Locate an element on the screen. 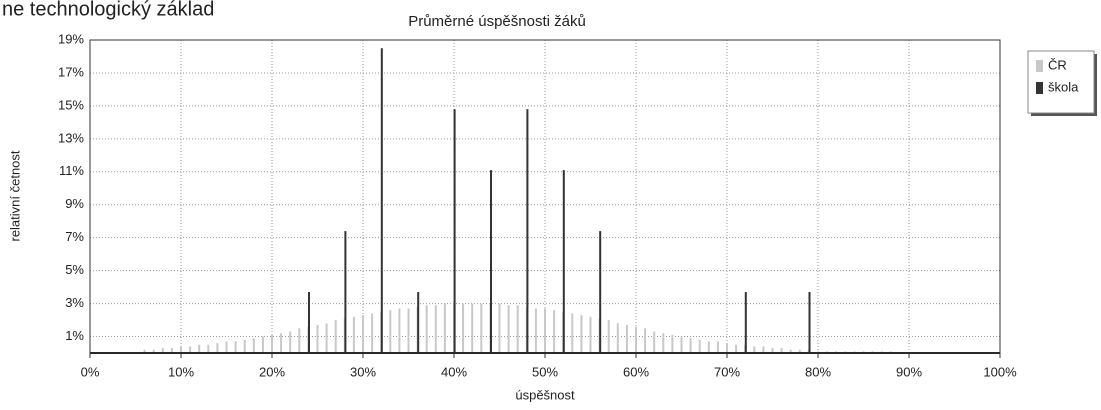  x-tick-label: 30% is located at coordinates (363, 371).